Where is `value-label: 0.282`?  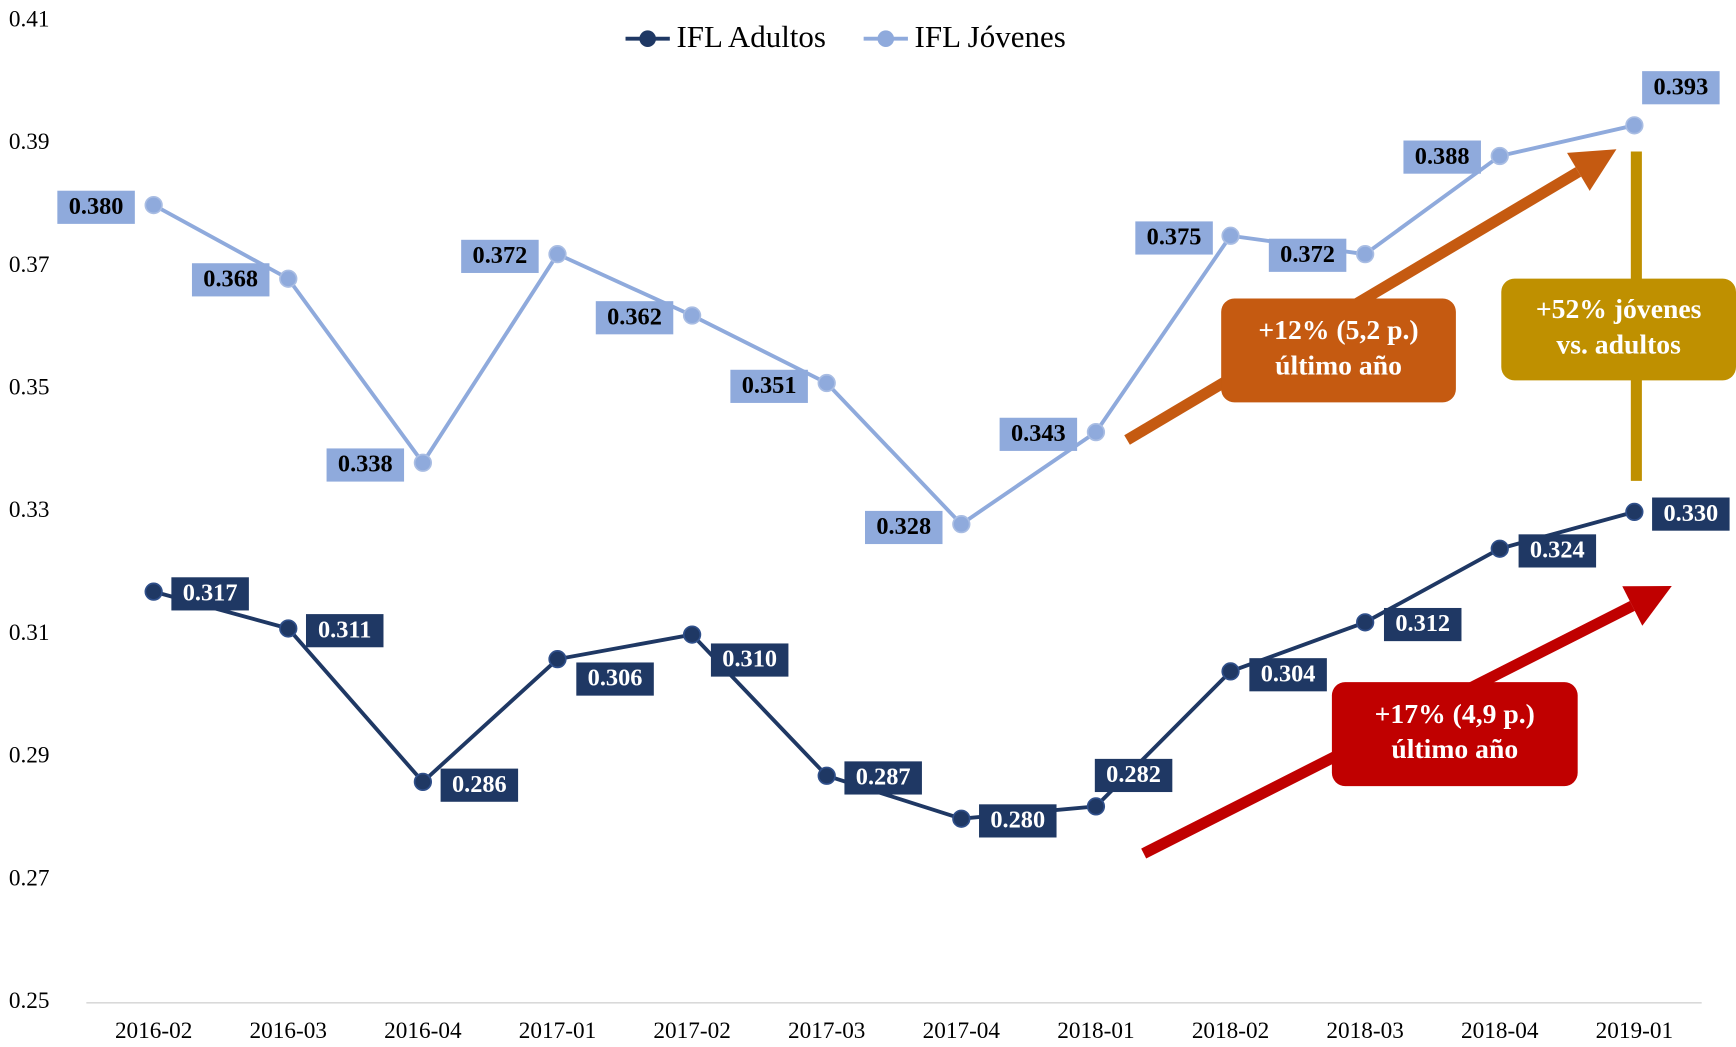 value-label: 0.282 is located at coordinates (1133, 774).